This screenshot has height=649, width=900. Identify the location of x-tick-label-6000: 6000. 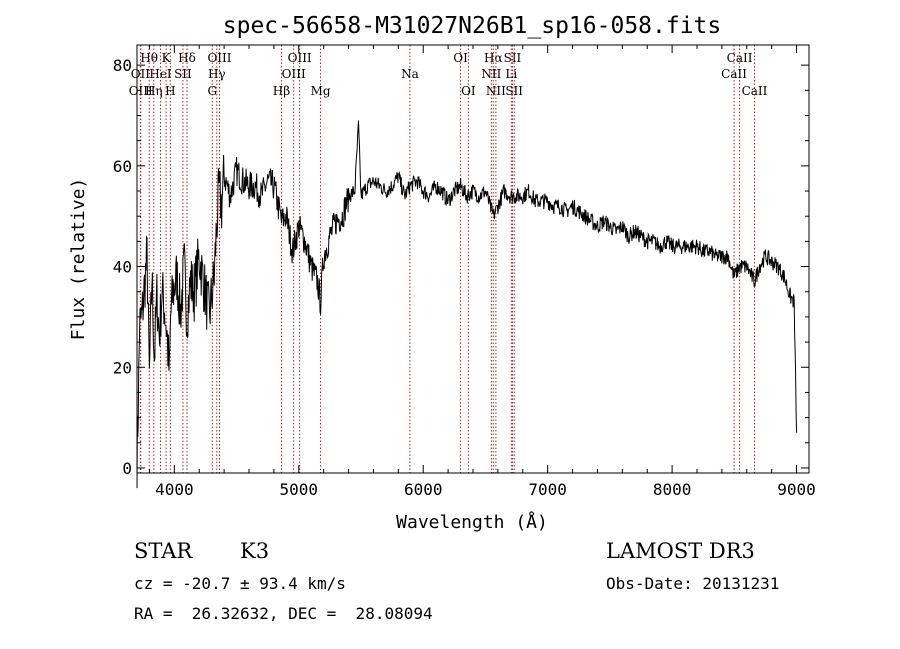
(423, 489).